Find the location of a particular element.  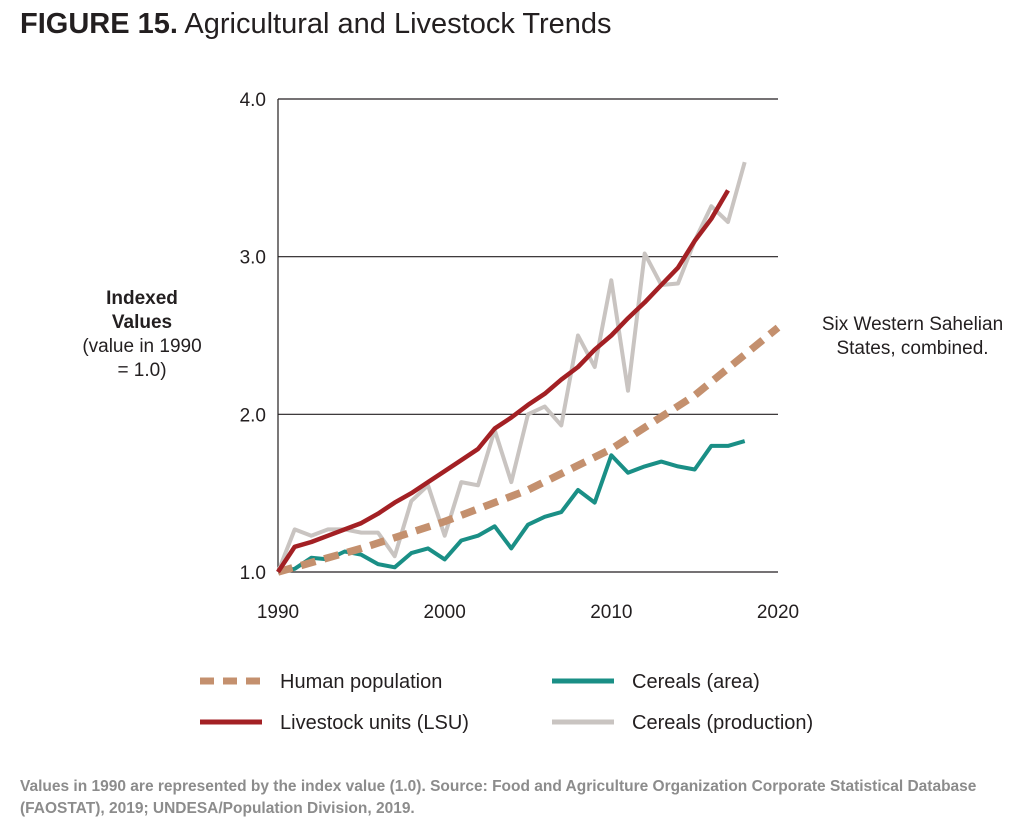

figure-number: FIGURE 15. is located at coordinates (99, 24).